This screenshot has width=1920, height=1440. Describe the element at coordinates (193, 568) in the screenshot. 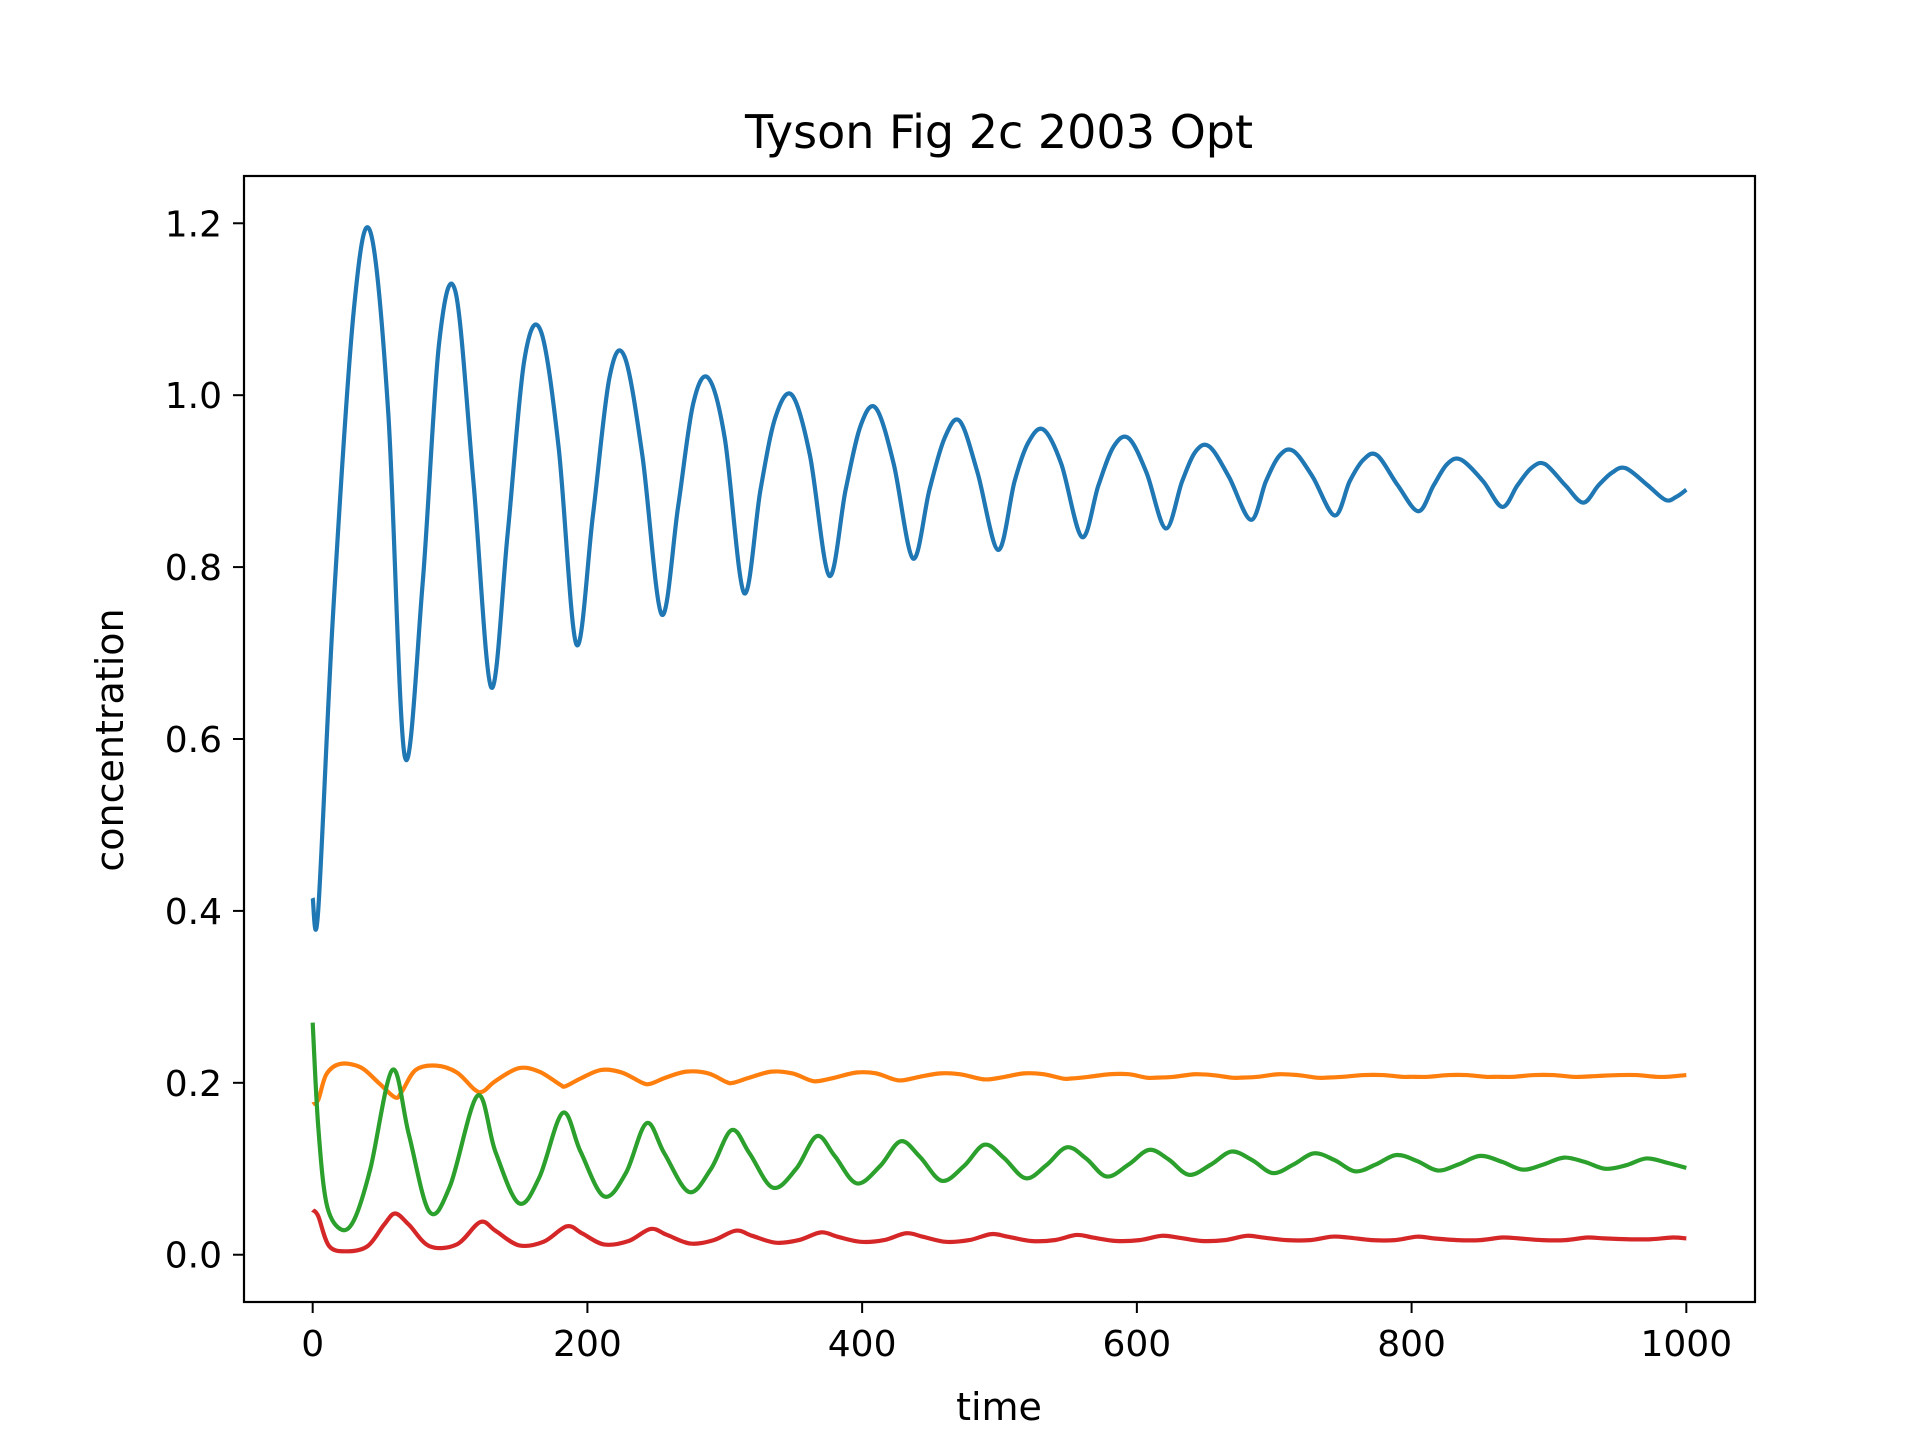

I see `y-tick-label: 0.8` at that location.